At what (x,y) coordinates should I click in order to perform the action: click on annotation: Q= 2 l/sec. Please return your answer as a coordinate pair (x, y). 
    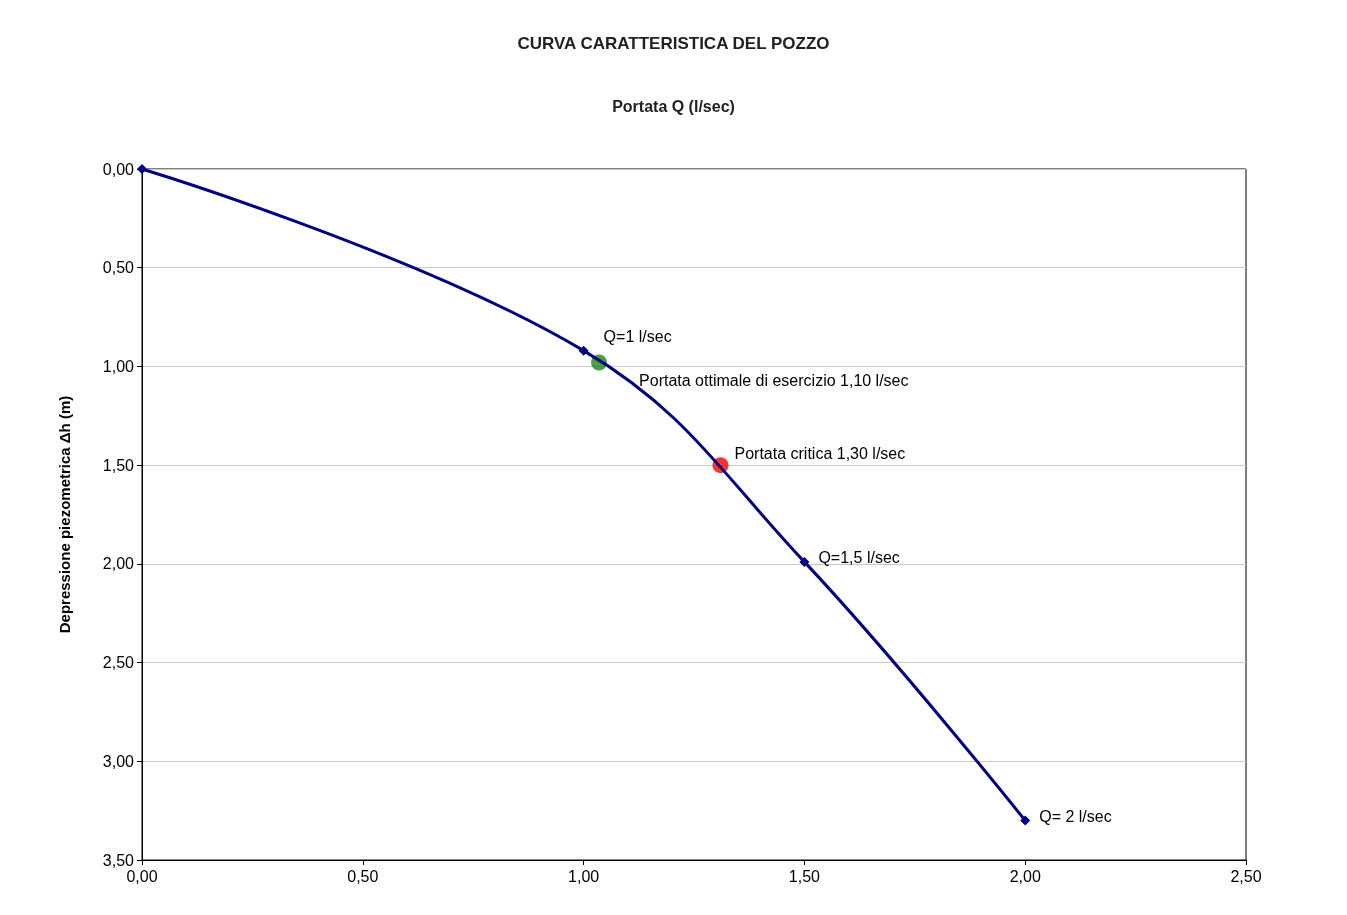
    Looking at the image, I should click on (1075, 817).